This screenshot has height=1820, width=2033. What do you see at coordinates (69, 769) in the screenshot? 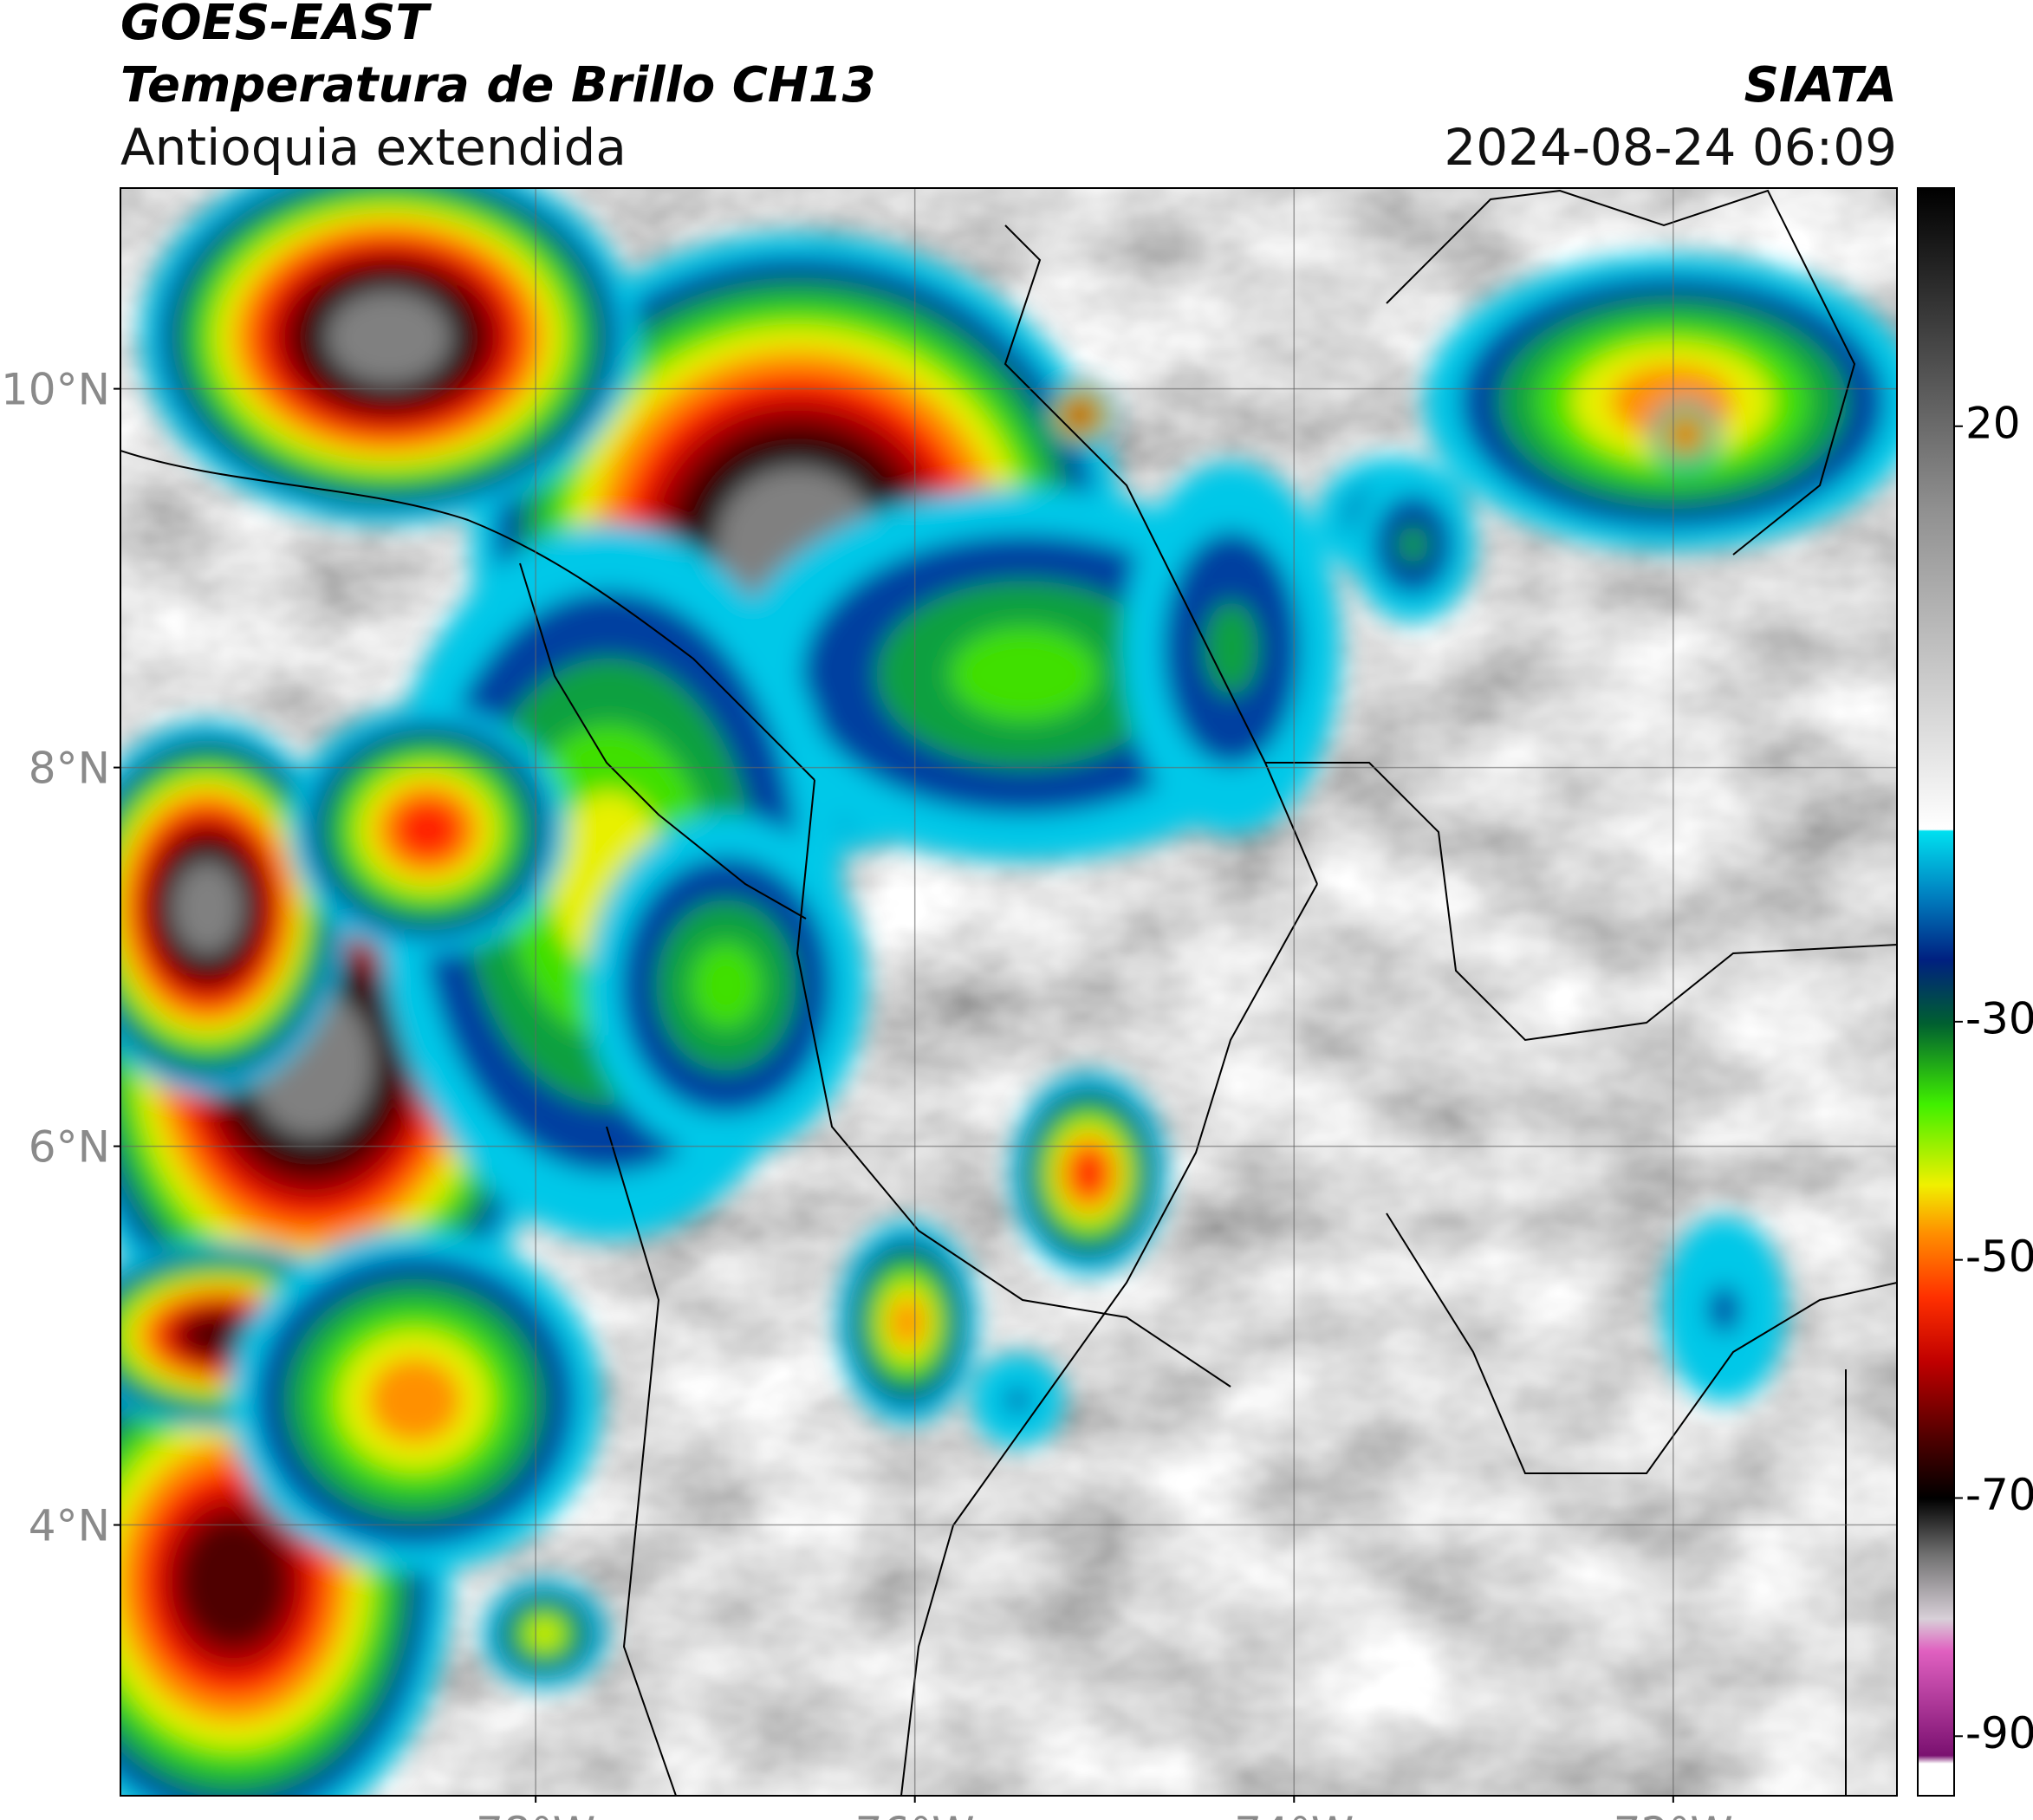
I see `lat-tick-label: 8°N` at bounding box center [69, 769].